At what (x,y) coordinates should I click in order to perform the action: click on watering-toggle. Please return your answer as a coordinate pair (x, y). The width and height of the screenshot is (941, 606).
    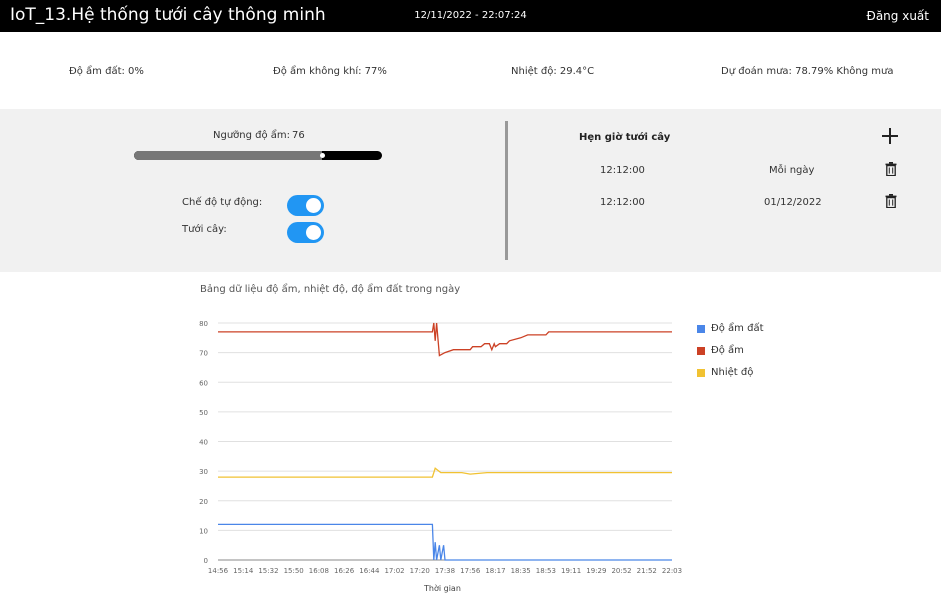
    Looking at the image, I should click on (305, 232).